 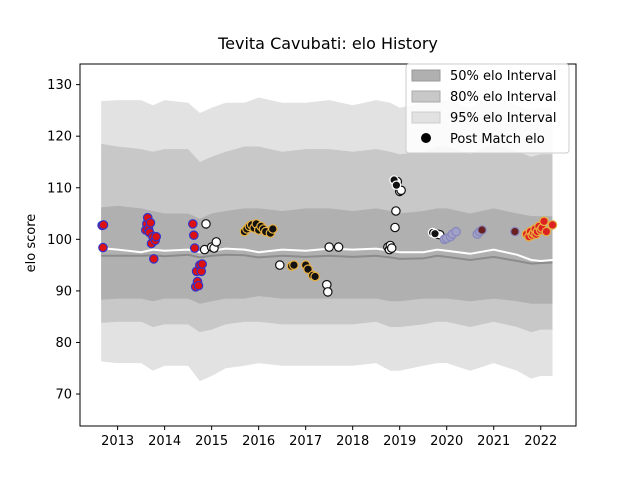 What do you see at coordinates (503, 118) in the screenshot?
I see `legend-label-95: 95% elo Interval` at bounding box center [503, 118].